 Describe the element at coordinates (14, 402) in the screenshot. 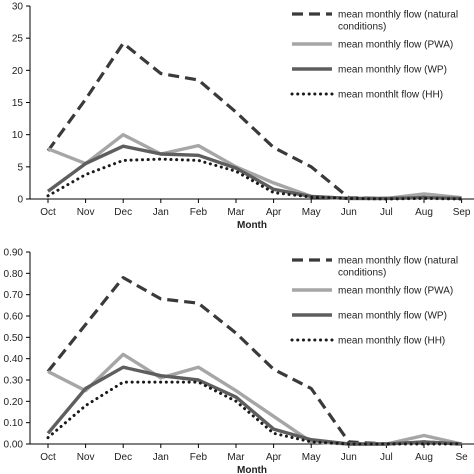

I see `y-tick-label: 0.20` at that location.